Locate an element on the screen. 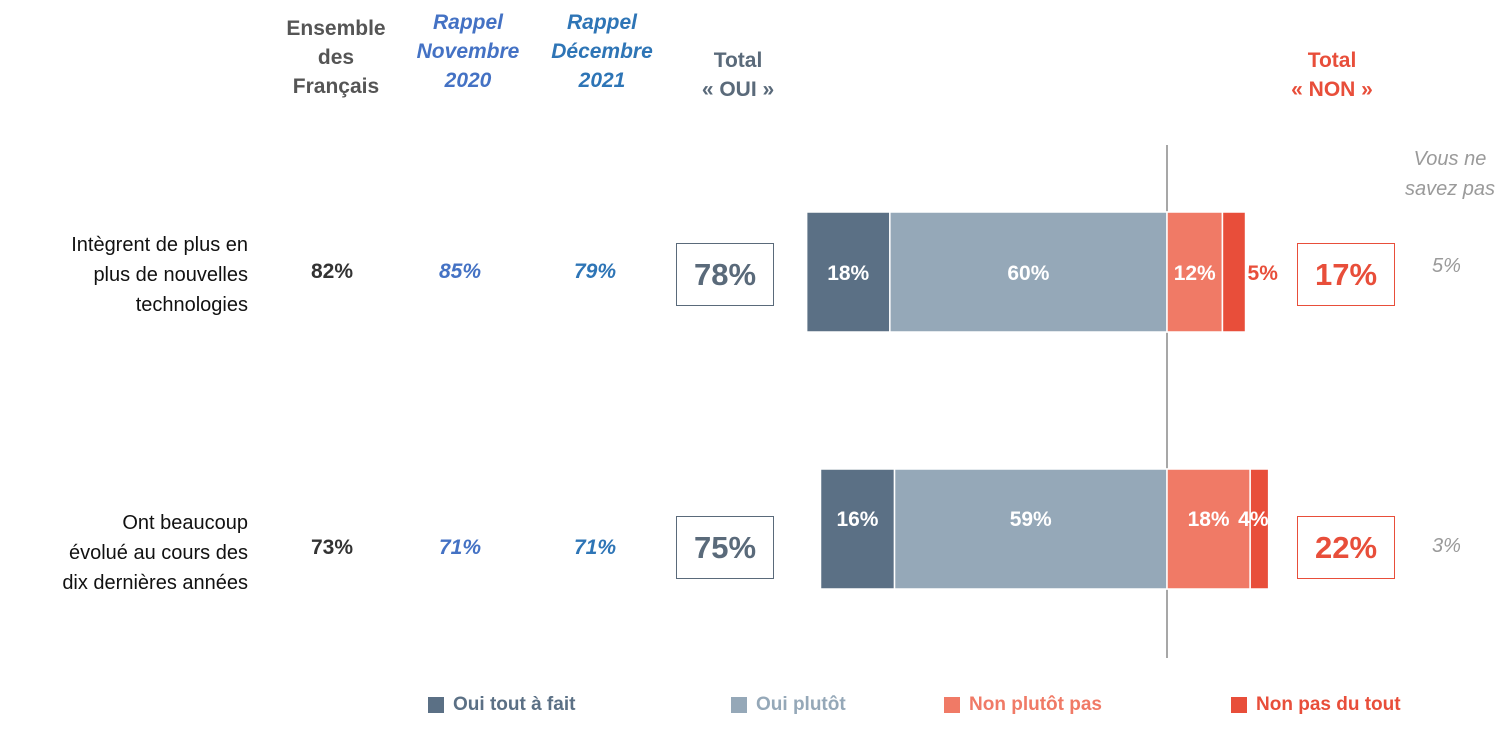  ensemble-value: 82% is located at coordinates (332, 271).